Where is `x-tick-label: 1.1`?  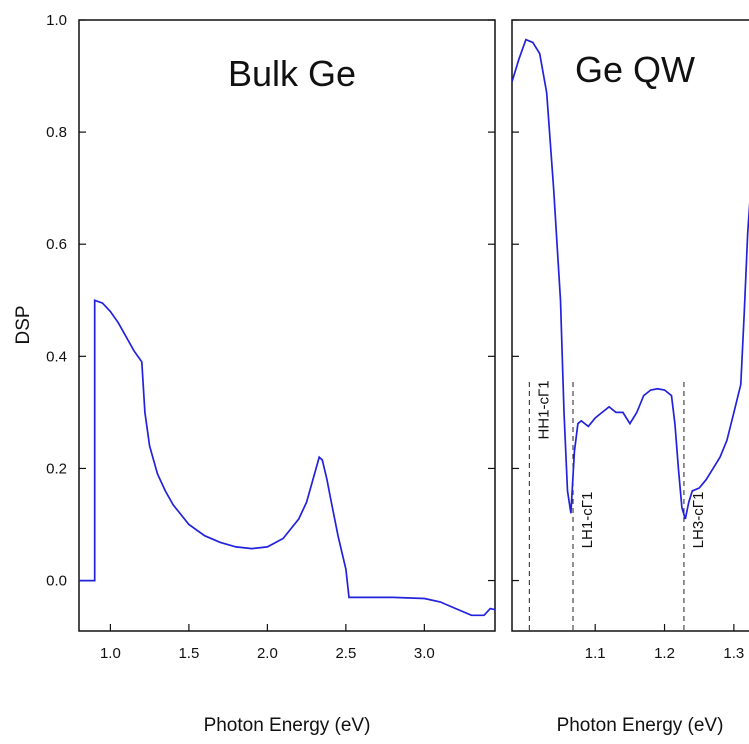 x-tick-label: 1.1 is located at coordinates (595, 653).